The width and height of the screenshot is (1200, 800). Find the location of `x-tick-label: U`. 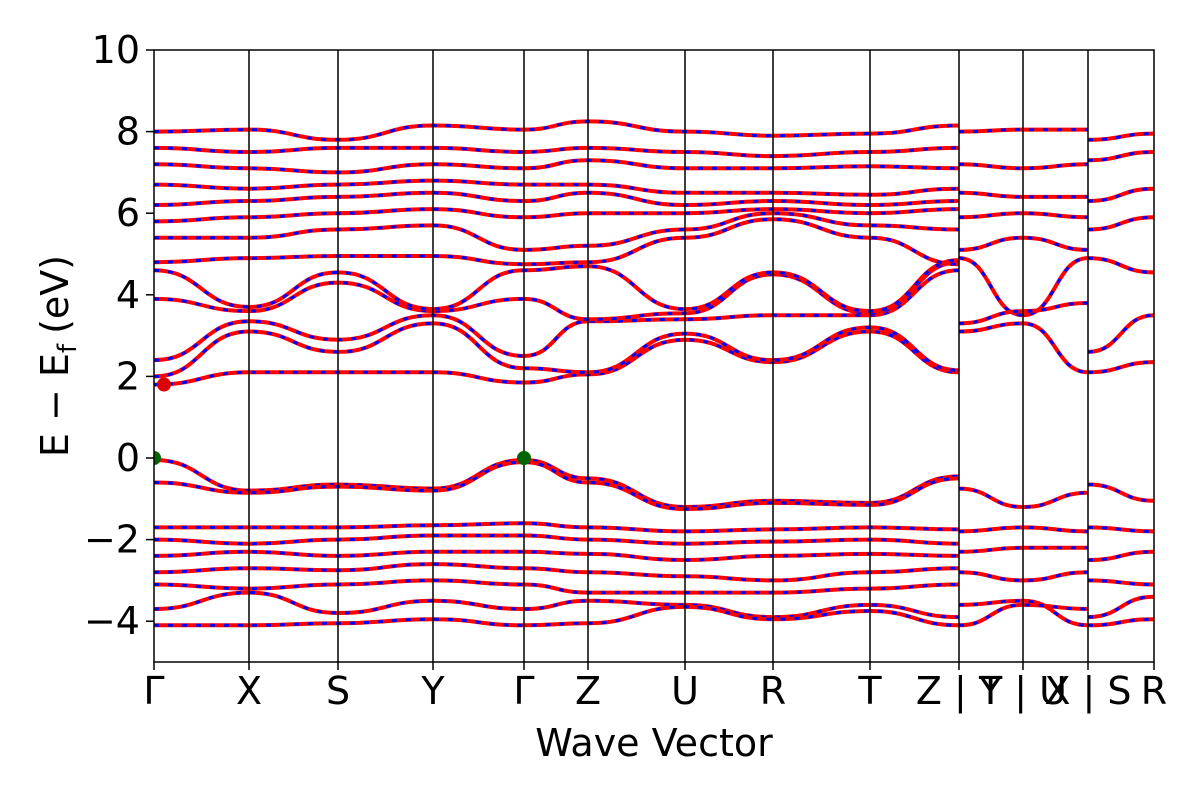

x-tick-label: U is located at coordinates (685, 691).